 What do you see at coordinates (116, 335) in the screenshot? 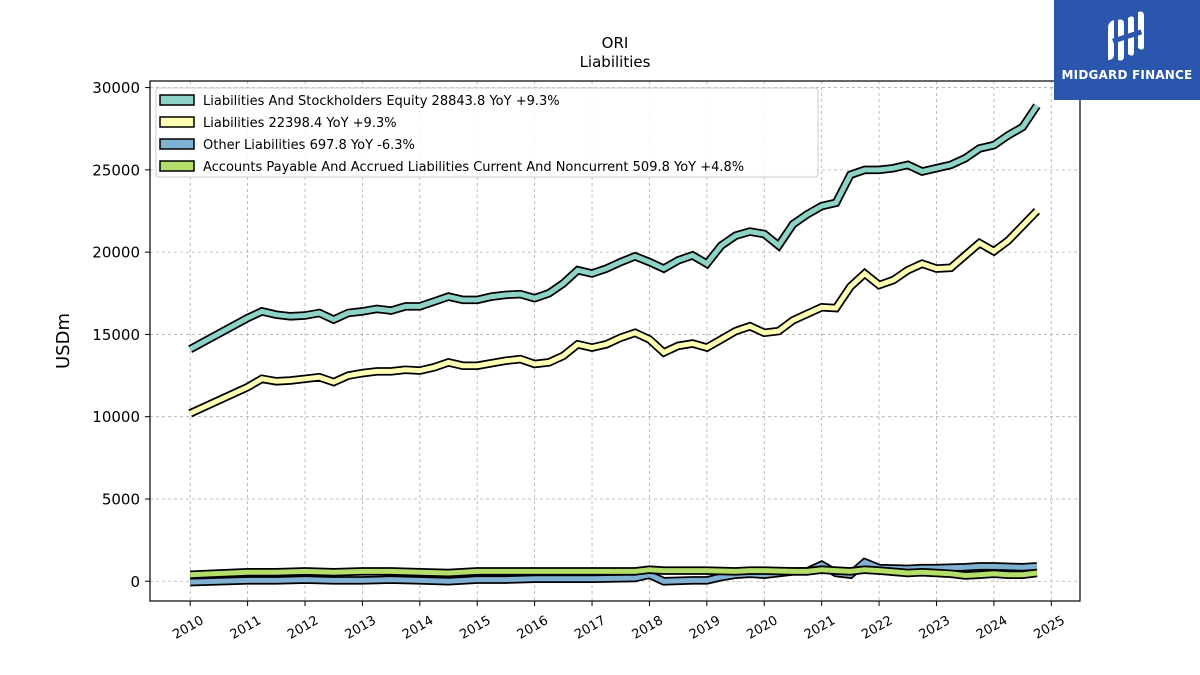
I see `y-tick-label: 15000` at bounding box center [116, 335].